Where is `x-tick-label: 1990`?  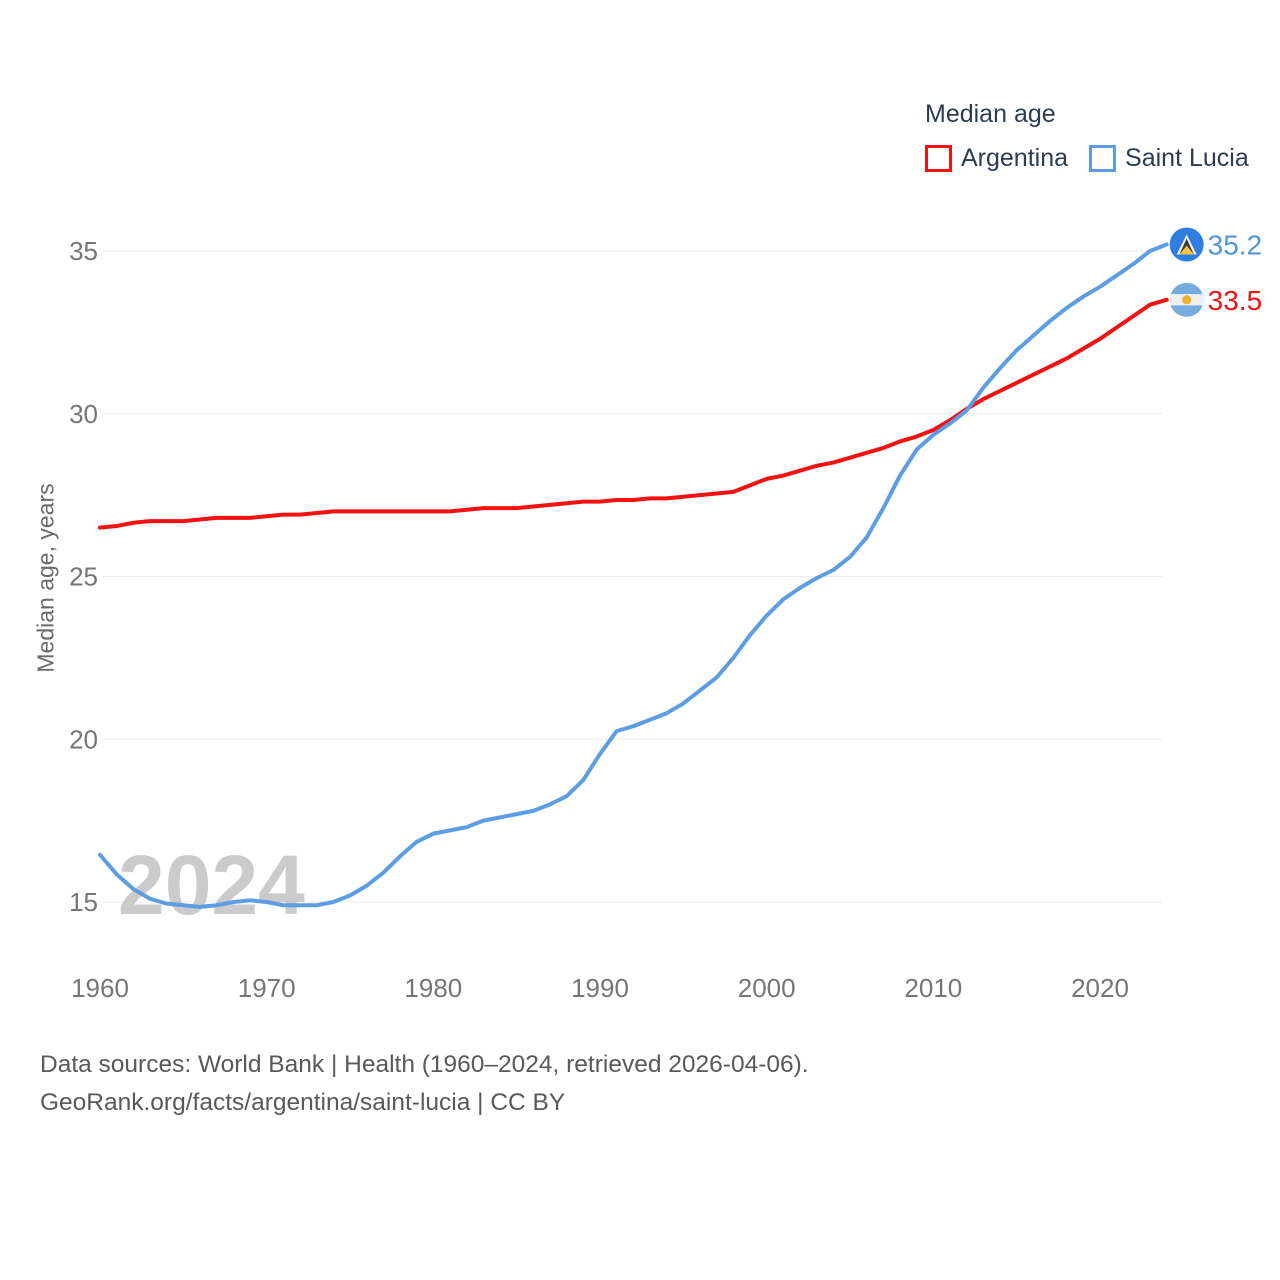
x-tick-label: 1990 is located at coordinates (600, 988).